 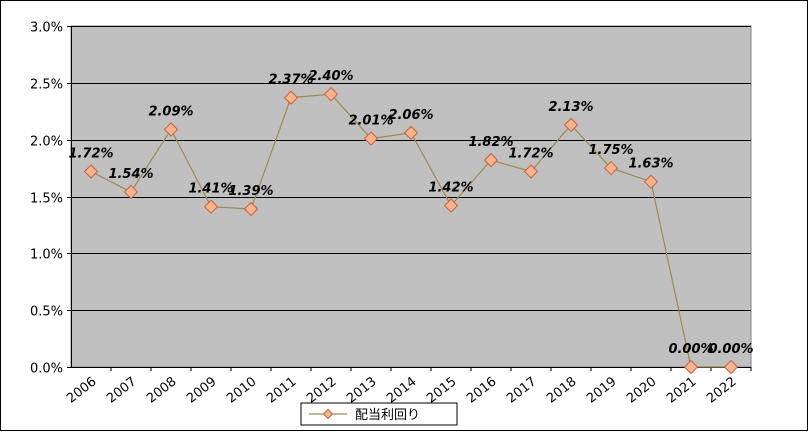 What do you see at coordinates (570, 107) in the screenshot?
I see `data-label-2018: 2.13%` at bounding box center [570, 107].